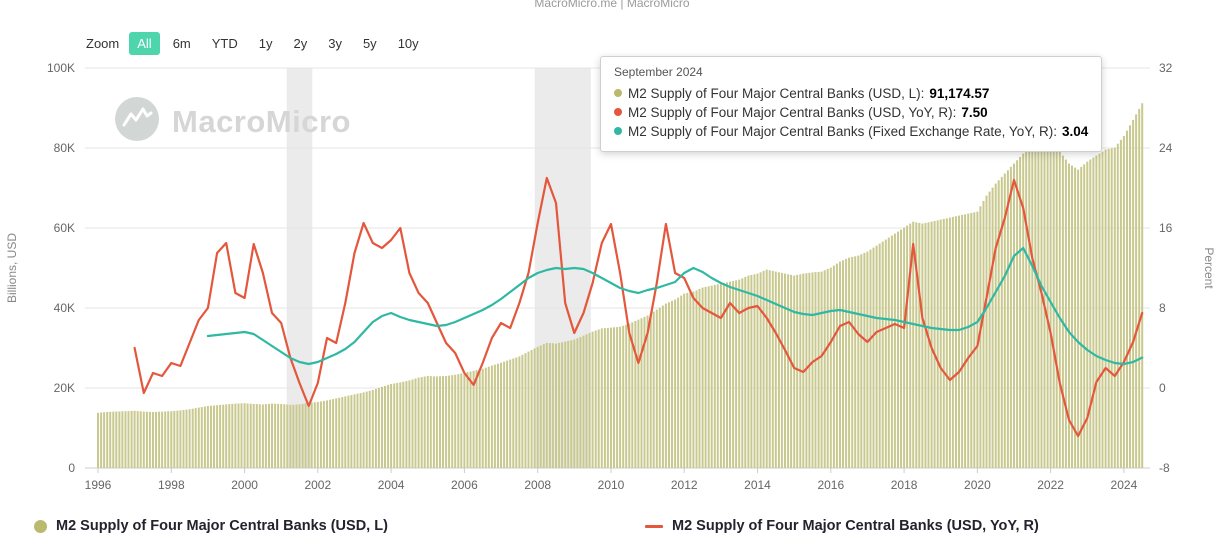 Image resolution: width=1224 pixels, height=555 pixels. Describe the element at coordinates (977, 485) in the screenshot. I see `svg-text: 2020` at that location.